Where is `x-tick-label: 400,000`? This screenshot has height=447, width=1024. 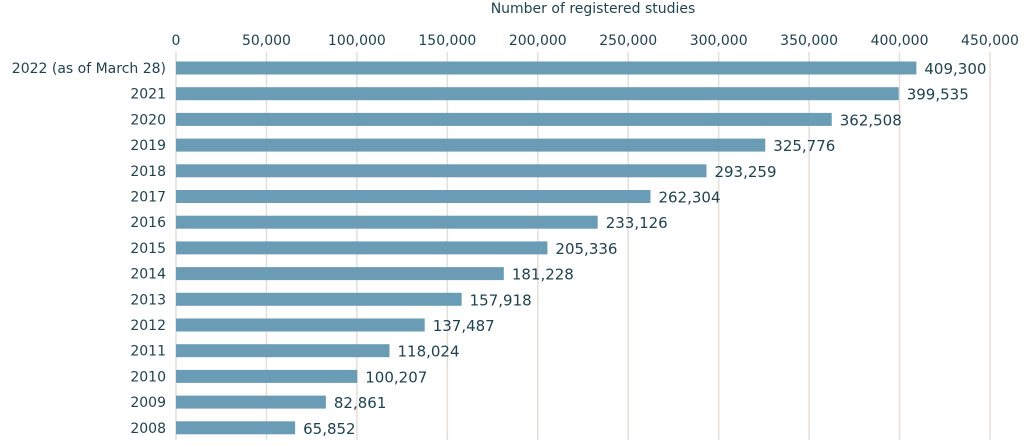
x-tick-label: 400,000 is located at coordinates (900, 41).